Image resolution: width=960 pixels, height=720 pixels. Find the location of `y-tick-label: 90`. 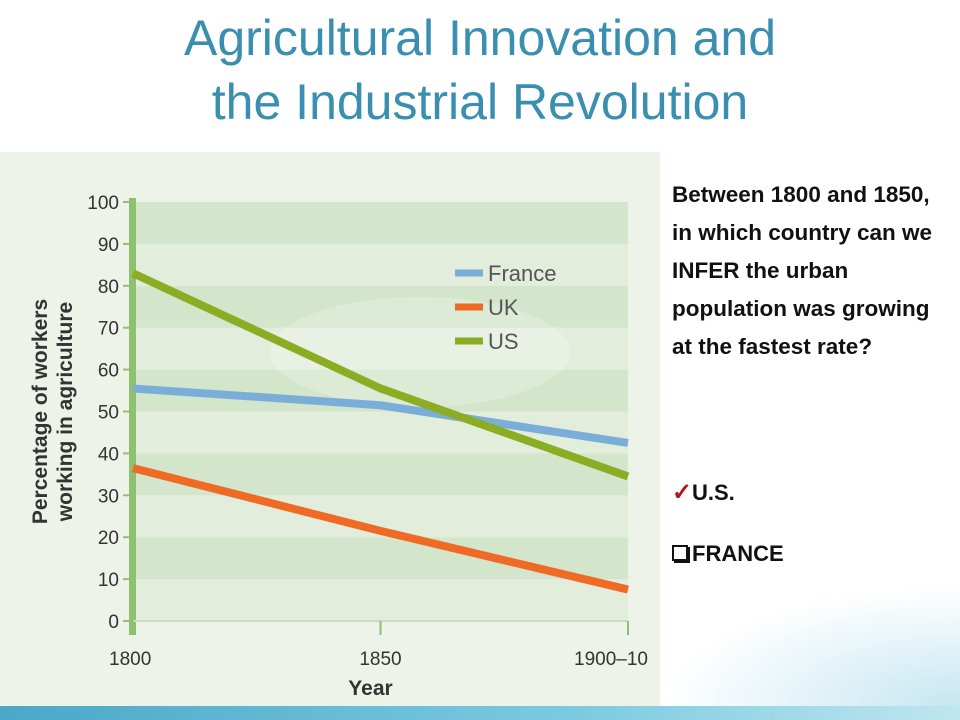

y-tick-label: 90 is located at coordinates (108, 245).